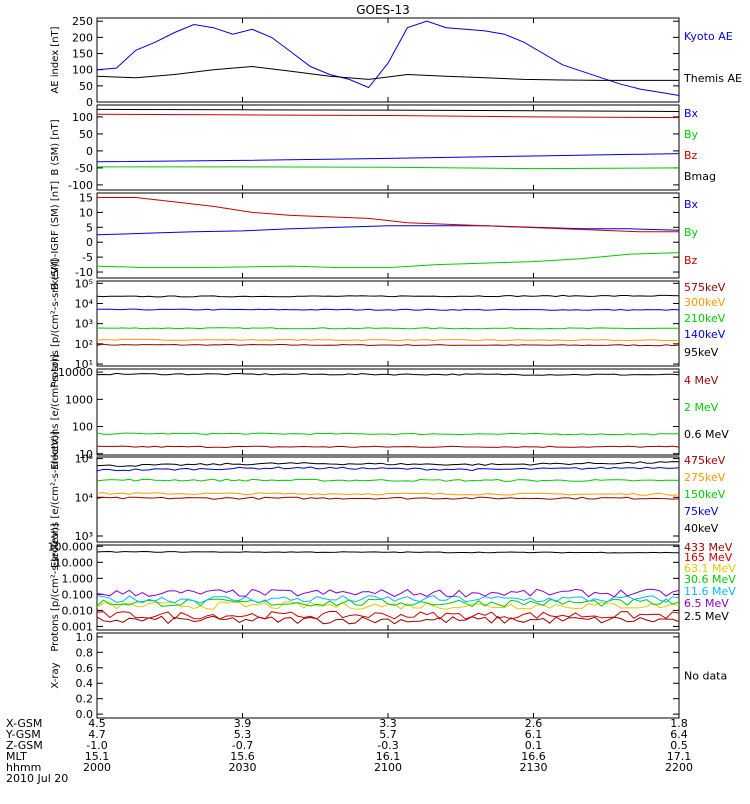  Describe the element at coordinates (55, 59) in the screenshot. I see `ylabel-ae-index: AE index [nT]` at that location.